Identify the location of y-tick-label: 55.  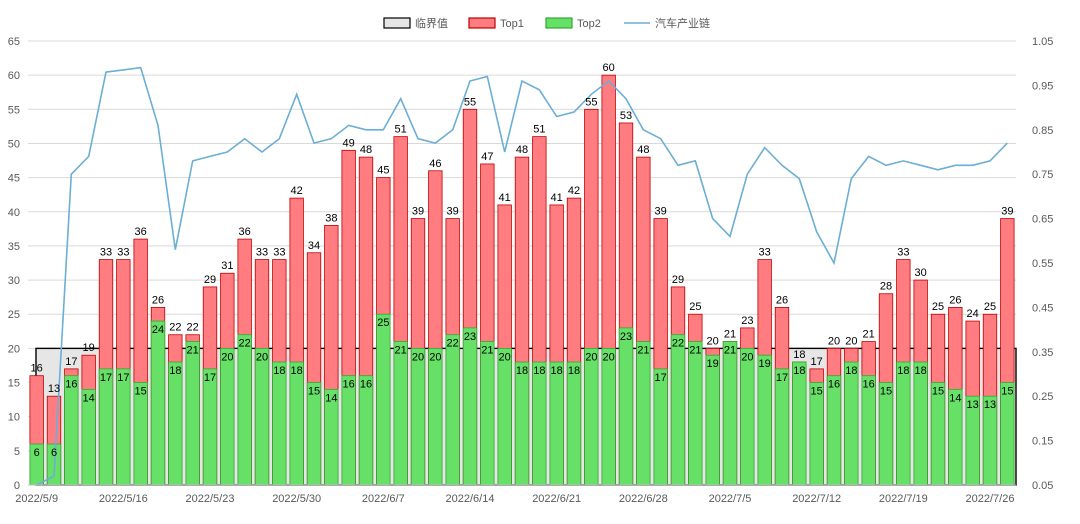
(14, 110).